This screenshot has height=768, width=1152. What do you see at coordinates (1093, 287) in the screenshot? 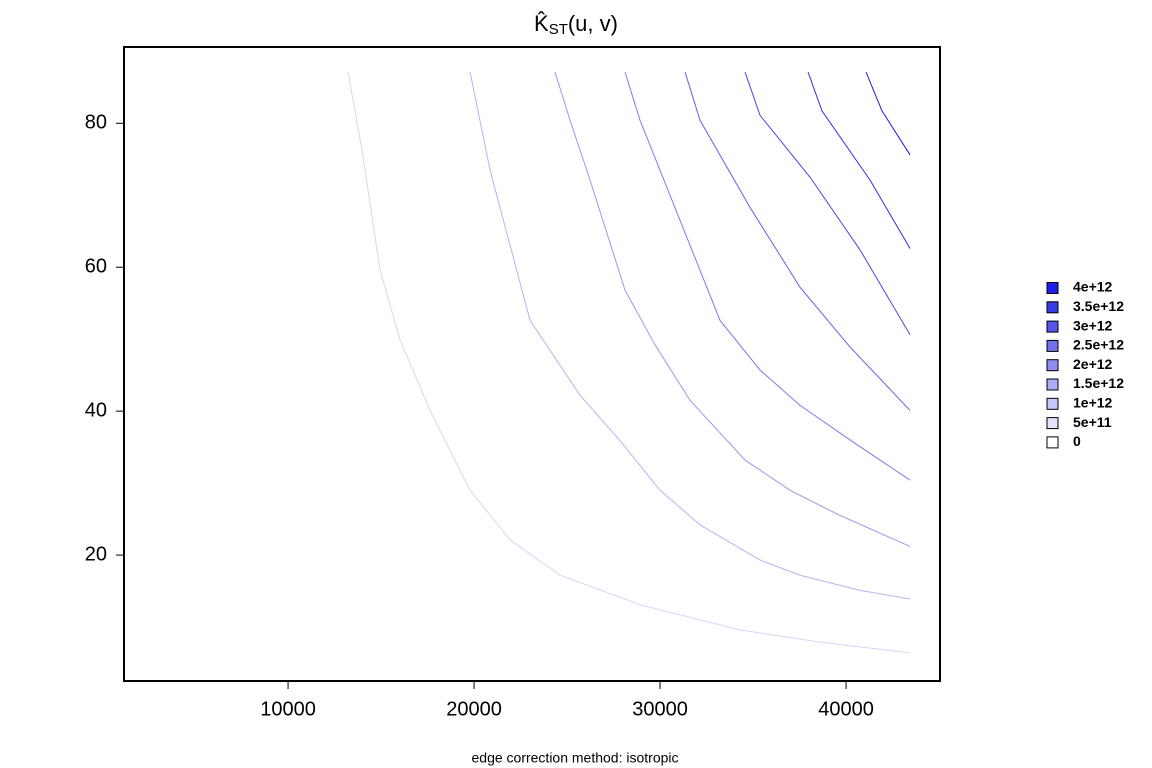
I see `legend-label: 4e+12` at bounding box center [1093, 287].